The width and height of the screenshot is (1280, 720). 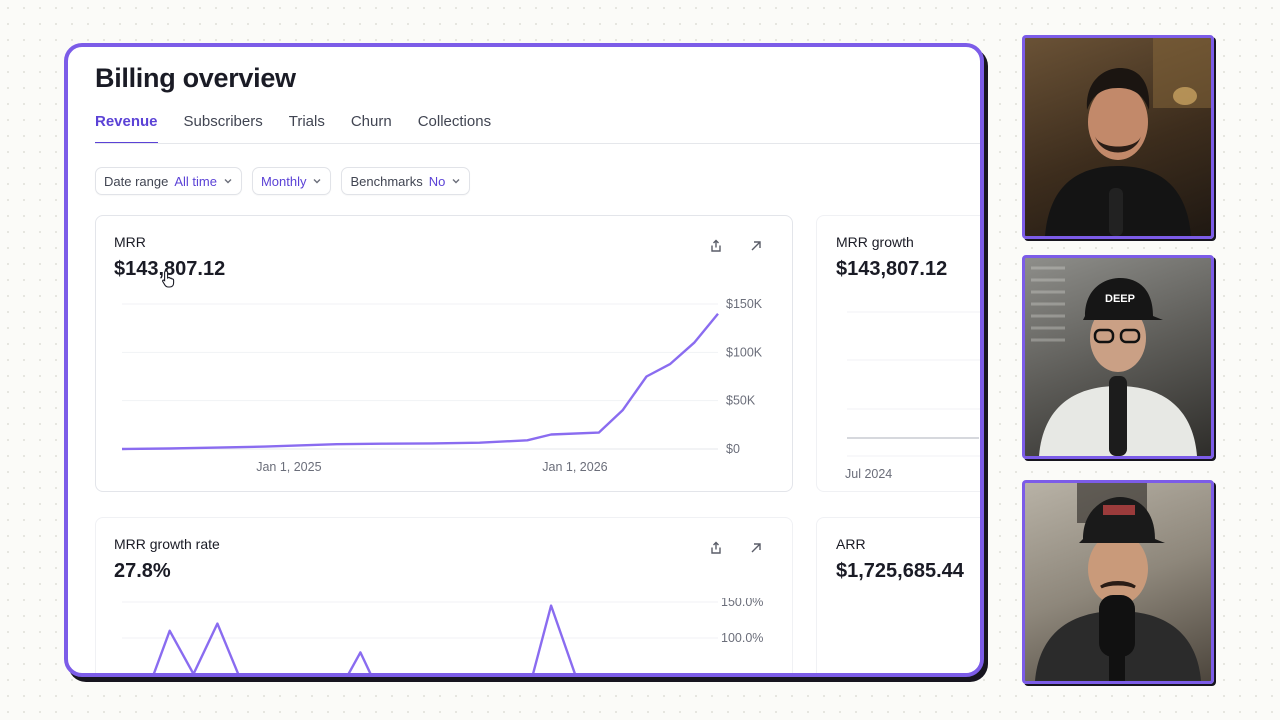 I want to click on x-tick-label: Jan 1, 2025, so click(x=288, y=467).